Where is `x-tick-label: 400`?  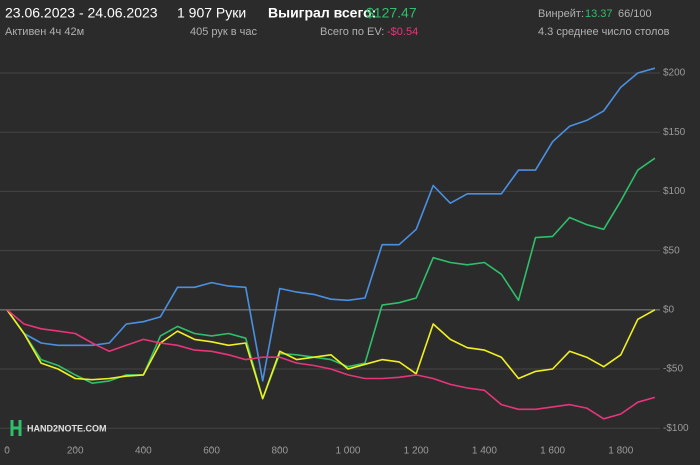
x-tick-label: 400 is located at coordinates (143, 451).